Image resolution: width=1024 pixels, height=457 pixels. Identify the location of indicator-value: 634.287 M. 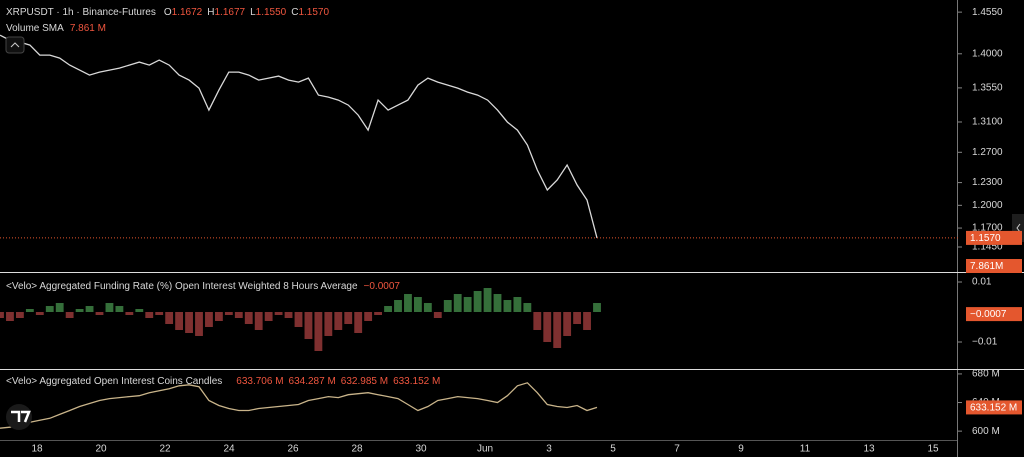
(312, 381).